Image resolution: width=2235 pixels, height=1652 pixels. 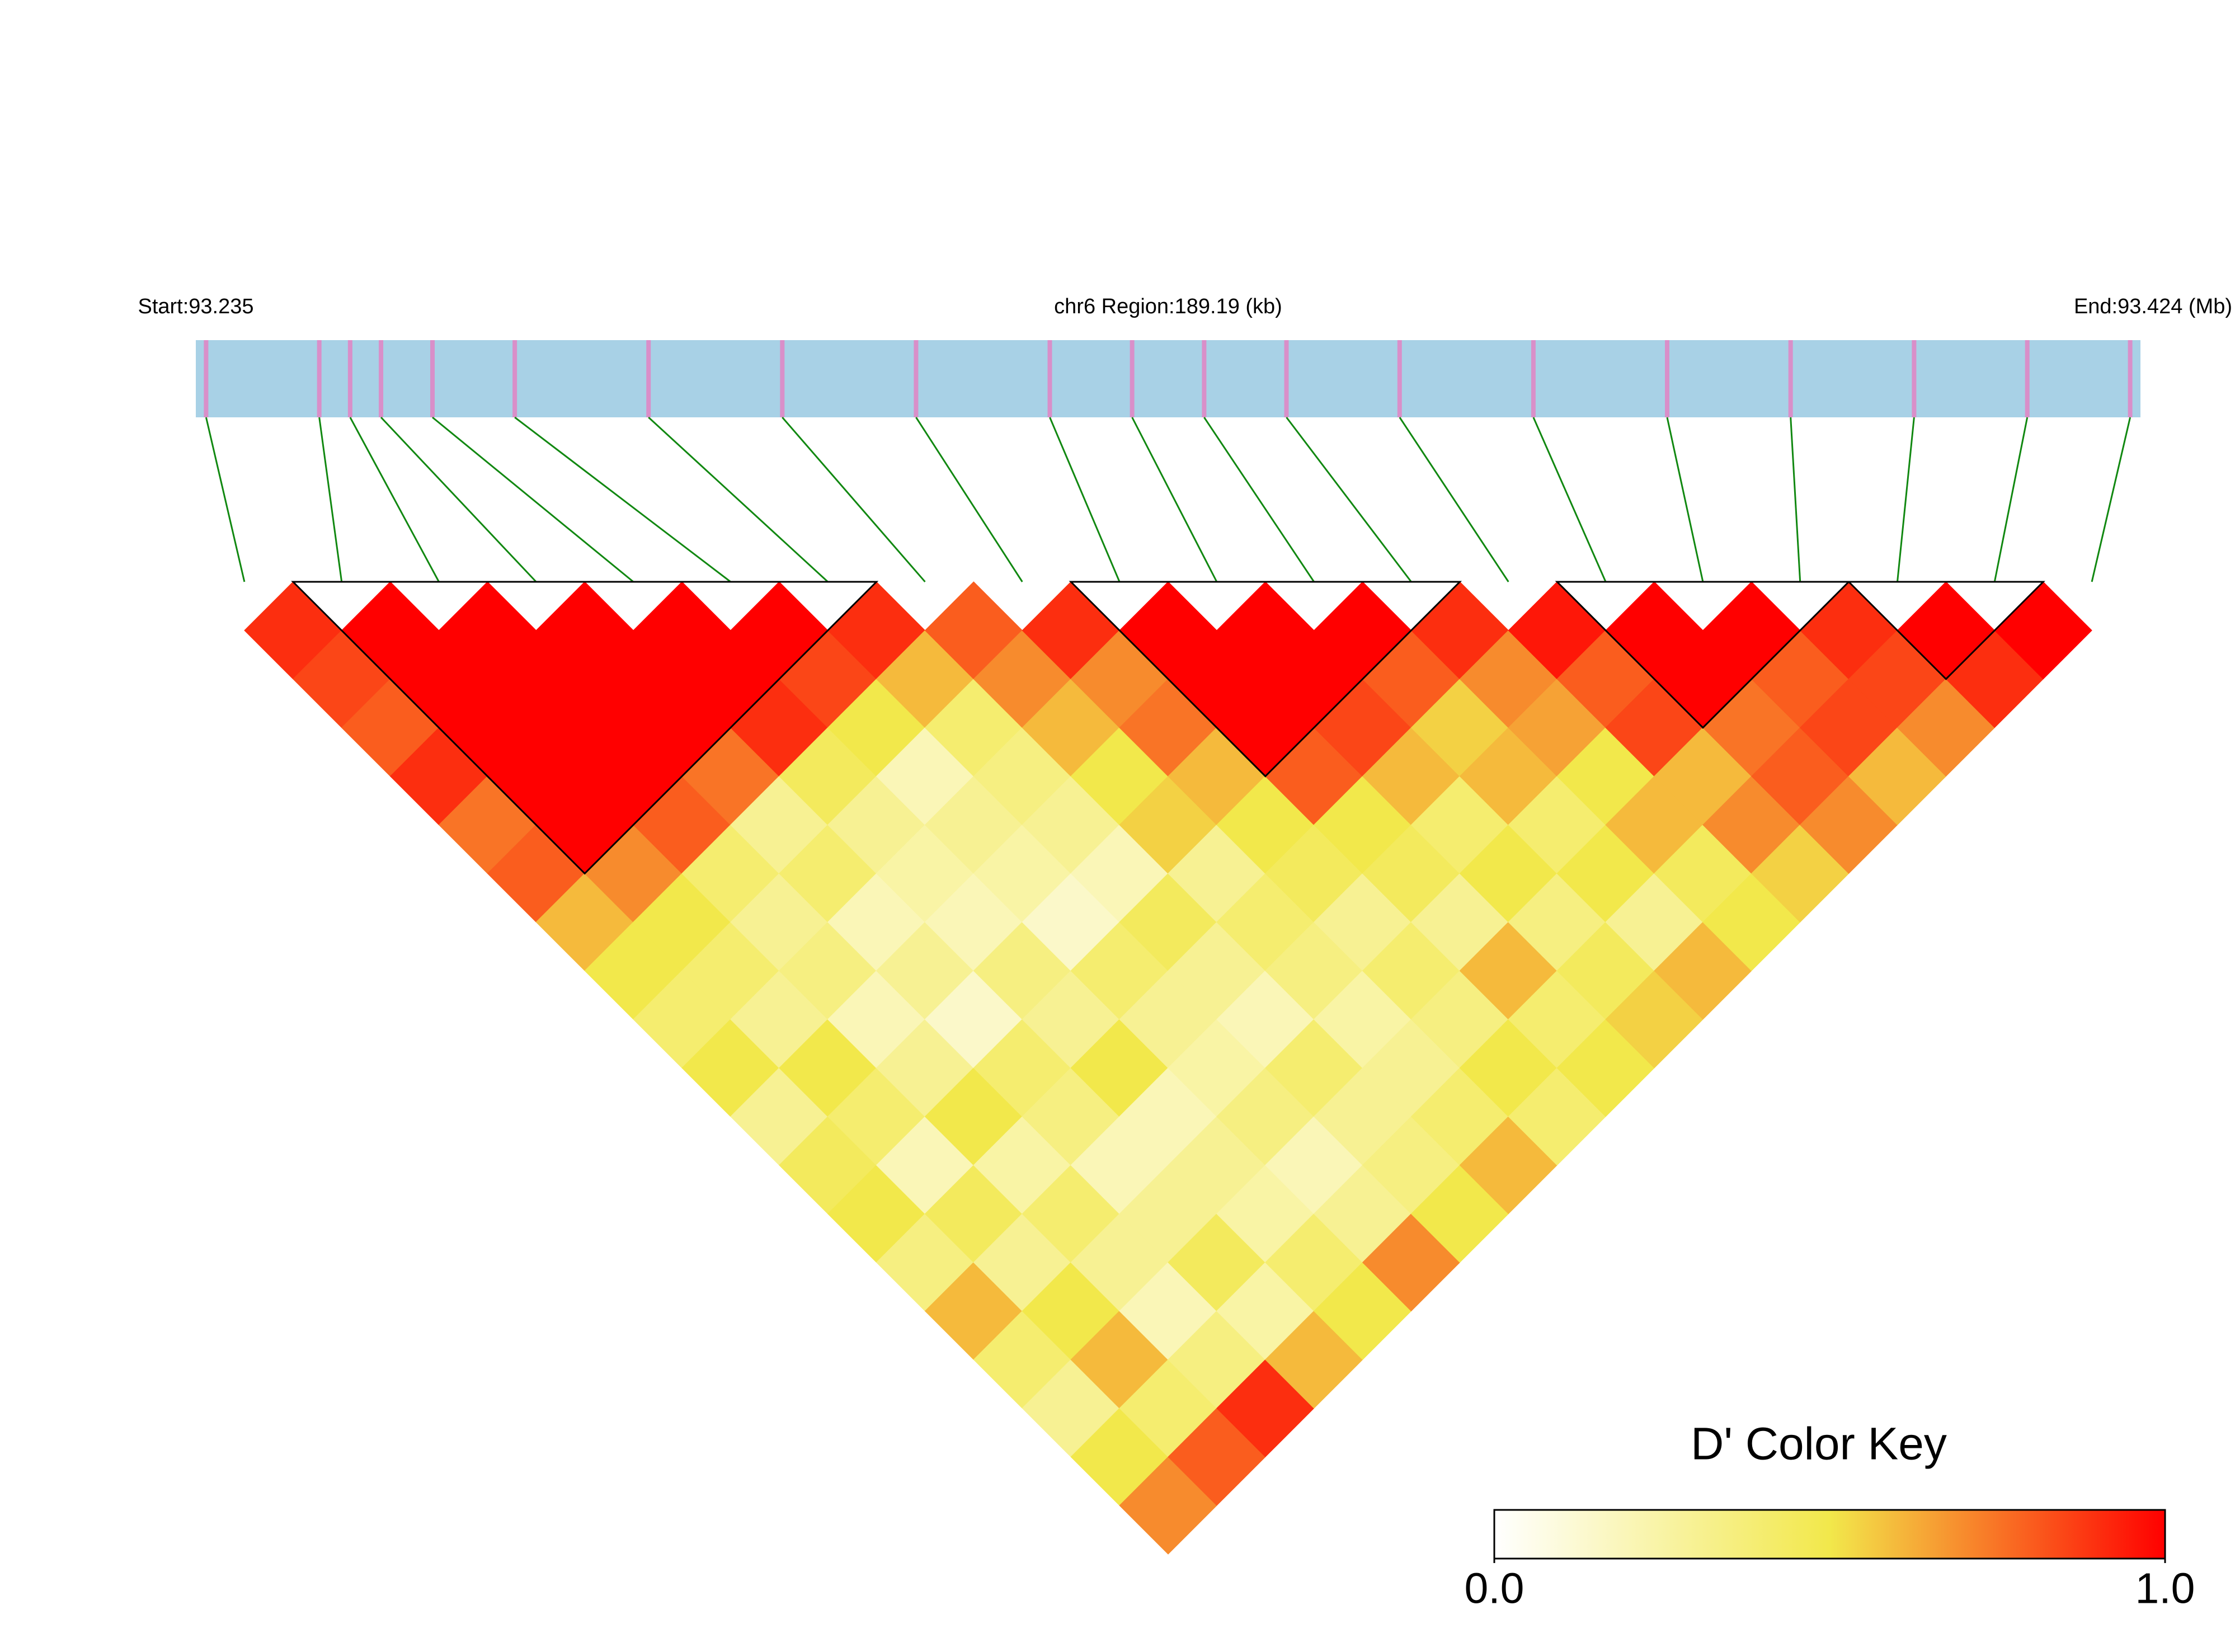 What do you see at coordinates (1168, 306) in the screenshot?
I see `region-label: chr6 Region:189.19 (kb)` at bounding box center [1168, 306].